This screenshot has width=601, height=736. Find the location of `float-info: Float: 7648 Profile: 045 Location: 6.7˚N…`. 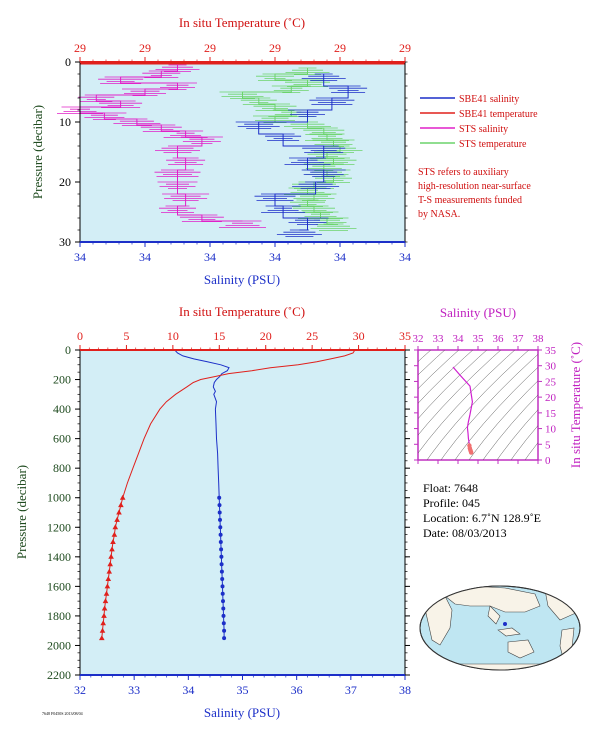

float-info: Float: 7648 Profile: 045 Location: 6.7˚N… is located at coordinates (482, 510).